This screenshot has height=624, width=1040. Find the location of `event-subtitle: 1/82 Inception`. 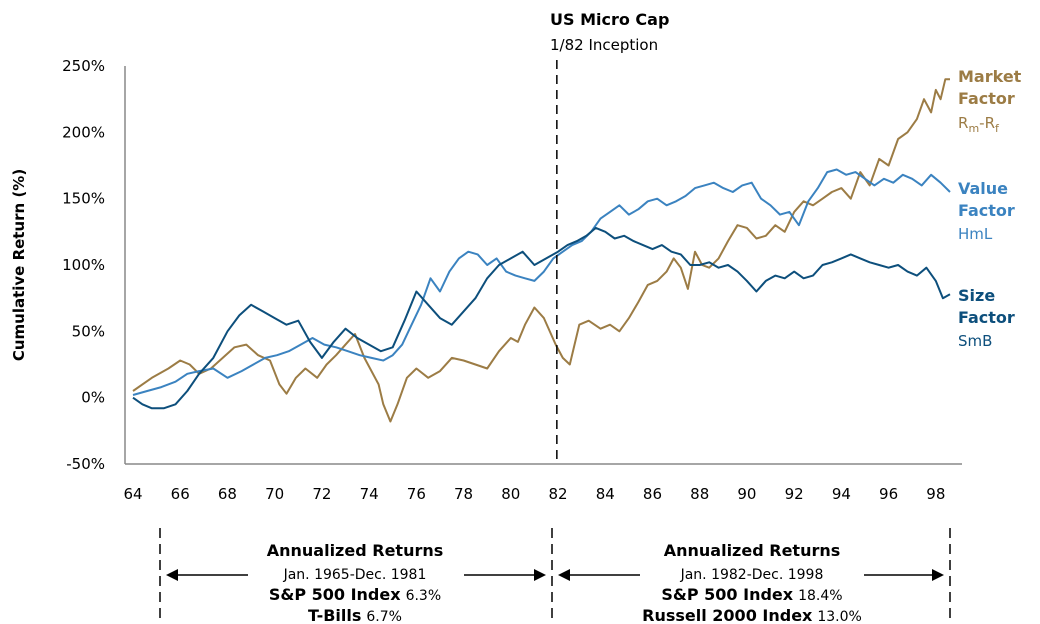

event-subtitle: 1/82 Inception is located at coordinates (604, 45).